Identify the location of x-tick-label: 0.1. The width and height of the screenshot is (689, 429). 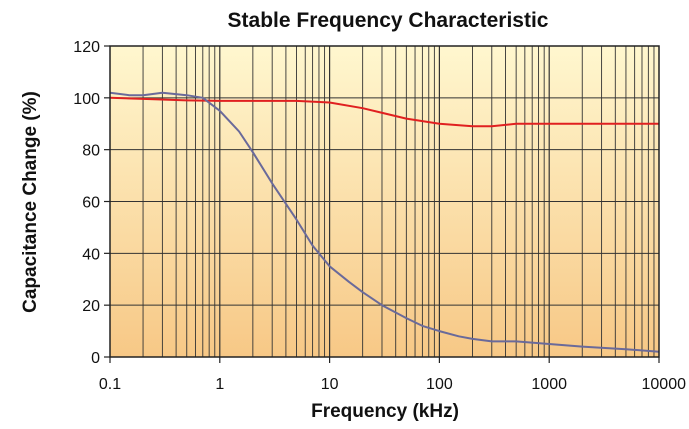
(110, 384).